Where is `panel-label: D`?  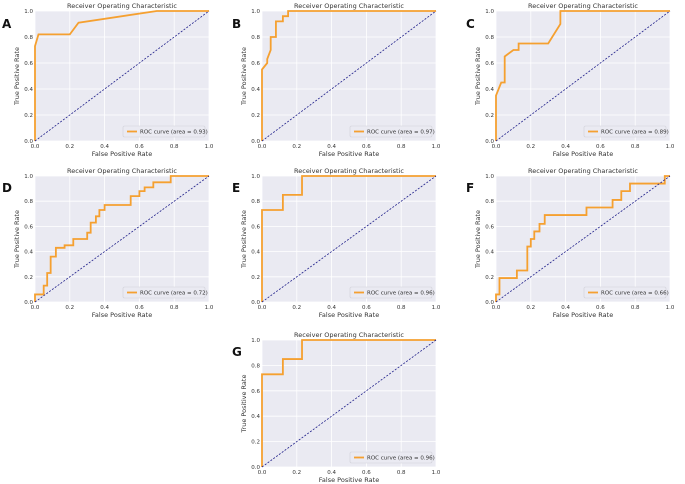
panel-label: D is located at coordinates (7, 188).